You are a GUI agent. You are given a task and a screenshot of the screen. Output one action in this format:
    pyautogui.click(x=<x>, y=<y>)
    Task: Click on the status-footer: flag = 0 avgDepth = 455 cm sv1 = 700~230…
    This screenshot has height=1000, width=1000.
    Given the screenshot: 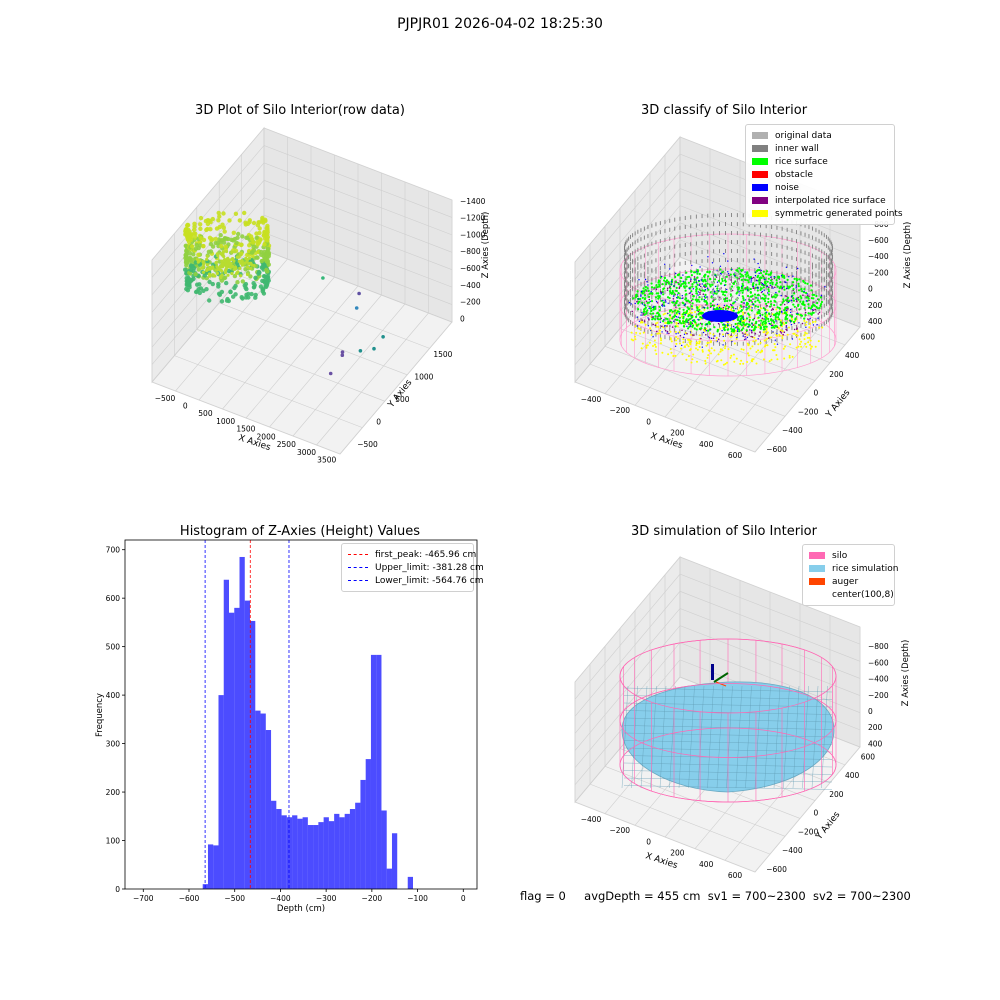 What is the action you would take?
    pyautogui.click(x=715, y=896)
    